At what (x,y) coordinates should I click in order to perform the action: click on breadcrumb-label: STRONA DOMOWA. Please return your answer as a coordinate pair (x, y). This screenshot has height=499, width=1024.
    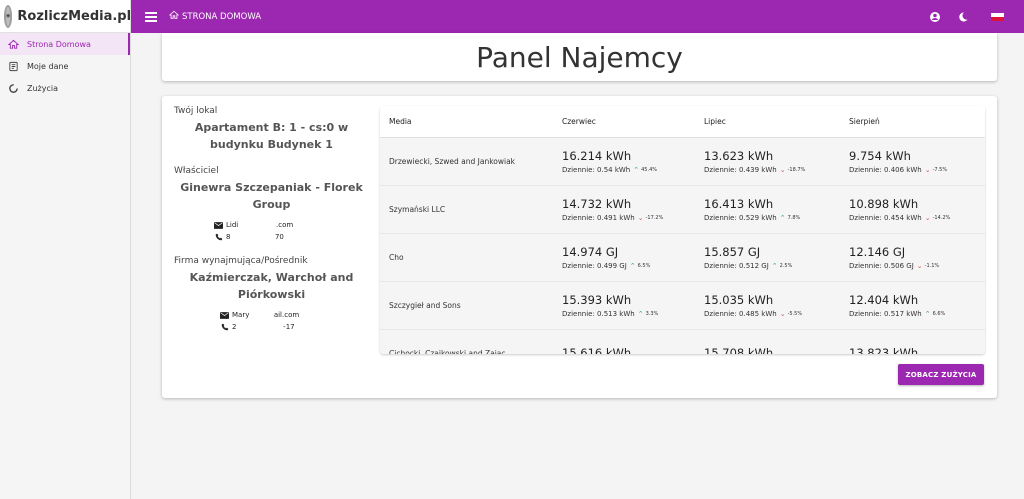
    Looking at the image, I should click on (222, 16).